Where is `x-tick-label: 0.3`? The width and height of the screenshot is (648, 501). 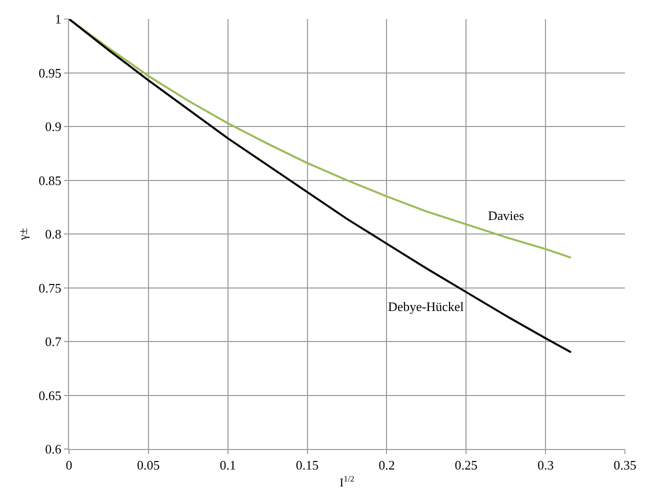 x-tick-label: 0.3 is located at coordinates (545, 465).